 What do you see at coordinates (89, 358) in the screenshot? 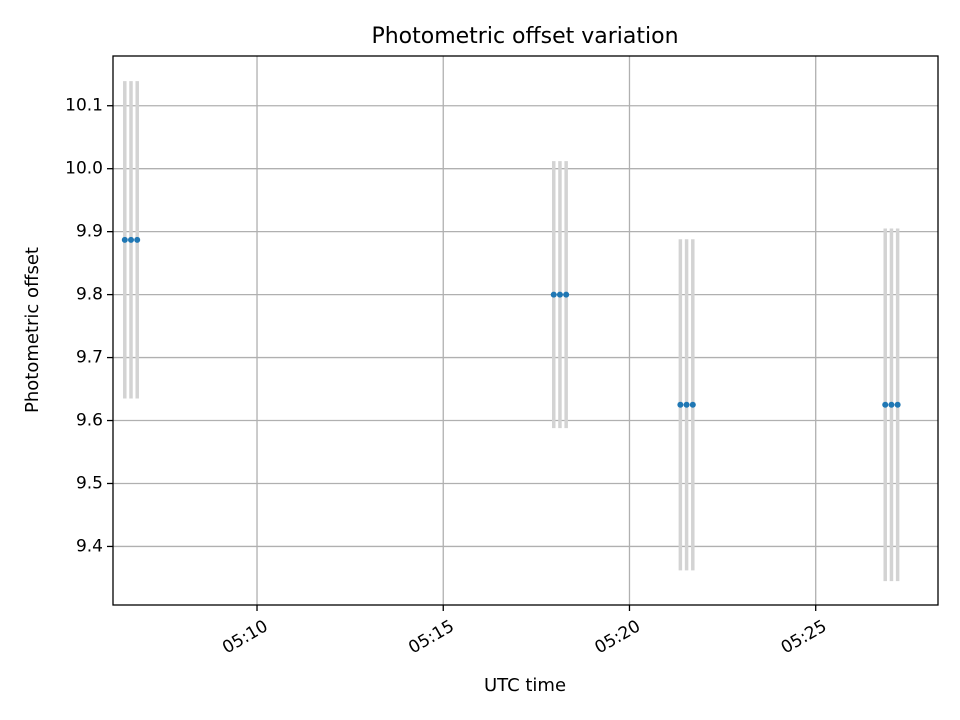
I see `y-tick-label: 9.7` at bounding box center [89, 358].